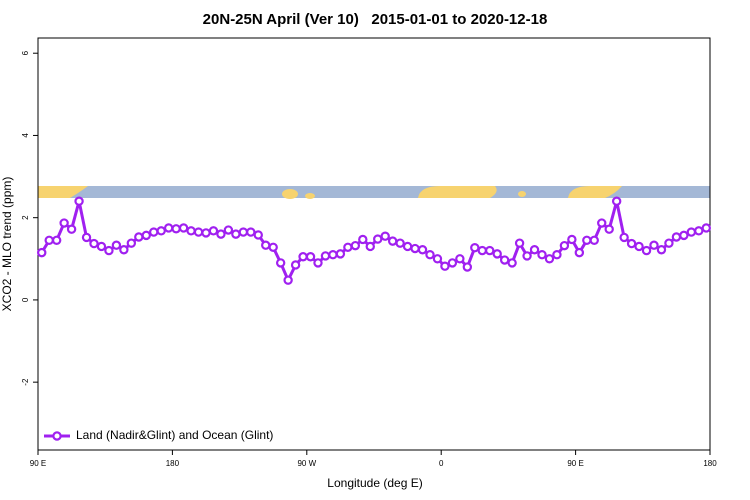  I want to click on map-strip, so click(374, 192).